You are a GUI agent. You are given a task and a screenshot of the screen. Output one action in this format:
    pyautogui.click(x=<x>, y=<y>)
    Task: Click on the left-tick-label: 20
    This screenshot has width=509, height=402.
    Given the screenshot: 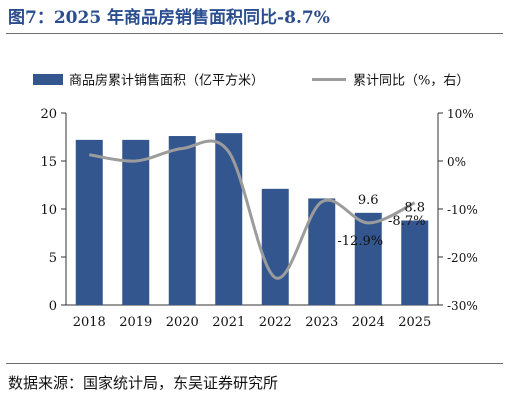 What is the action you would take?
    pyautogui.click(x=48, y=114)
    